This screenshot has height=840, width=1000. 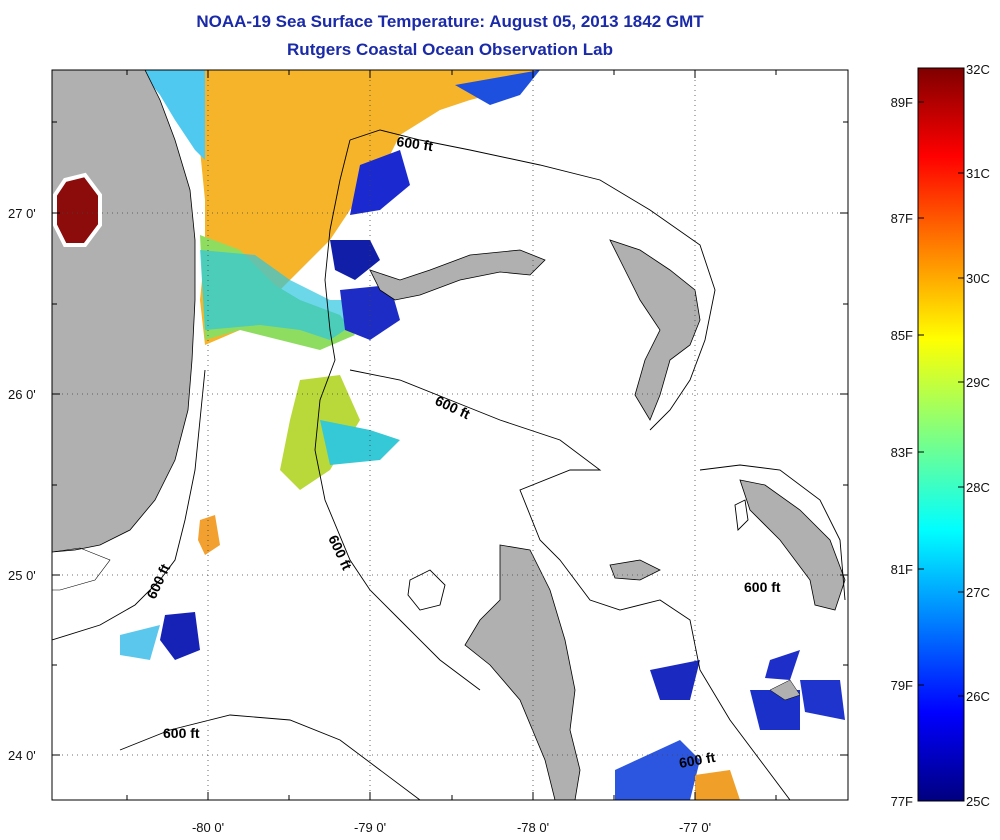 I want to click on swath-mid-cyan, so click(x=360, y=442).